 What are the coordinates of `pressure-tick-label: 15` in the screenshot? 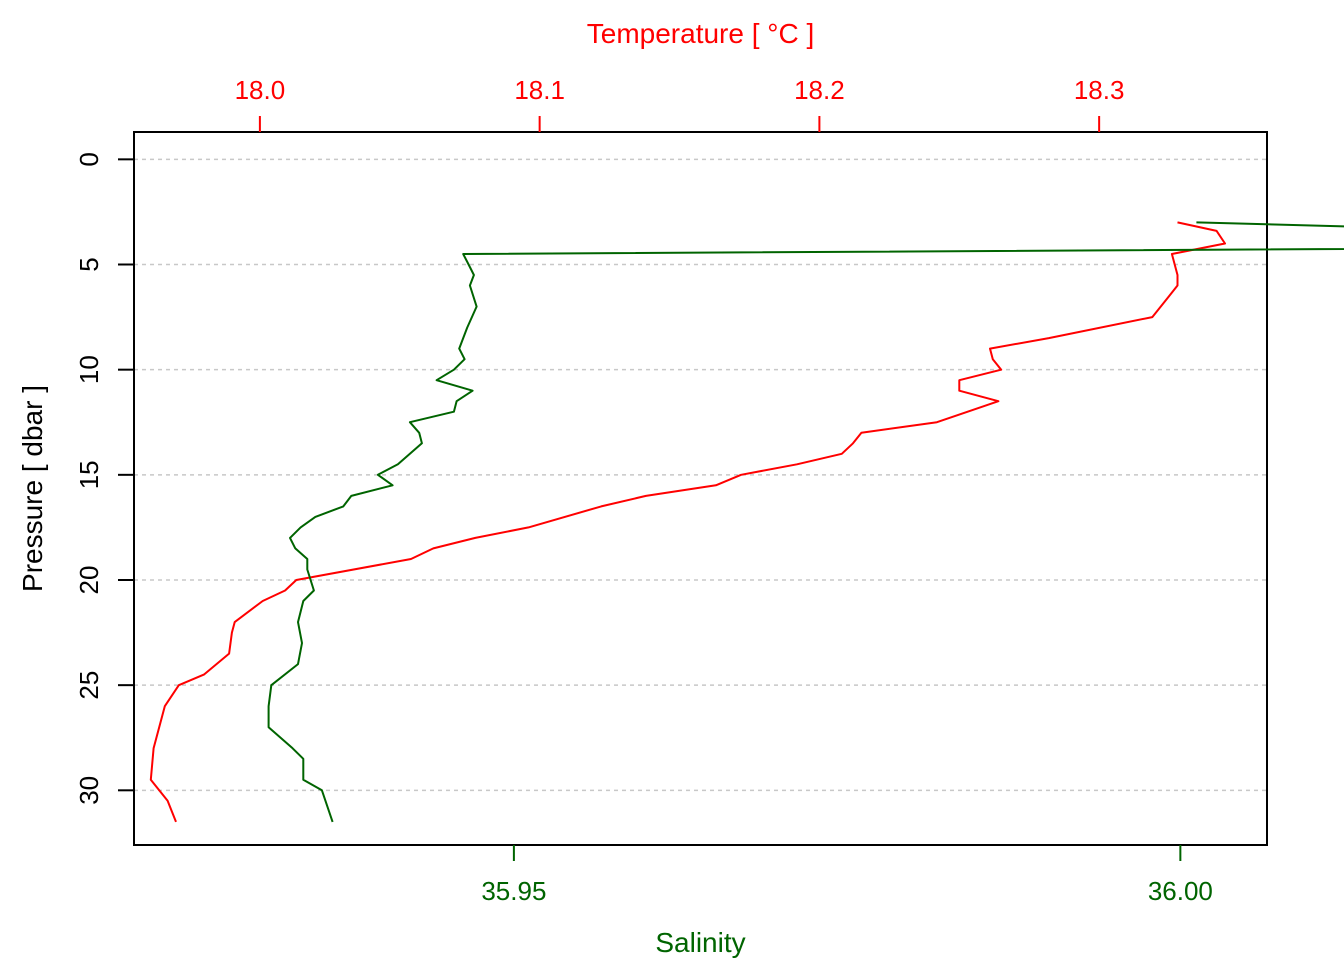 It's located at (89, 474).